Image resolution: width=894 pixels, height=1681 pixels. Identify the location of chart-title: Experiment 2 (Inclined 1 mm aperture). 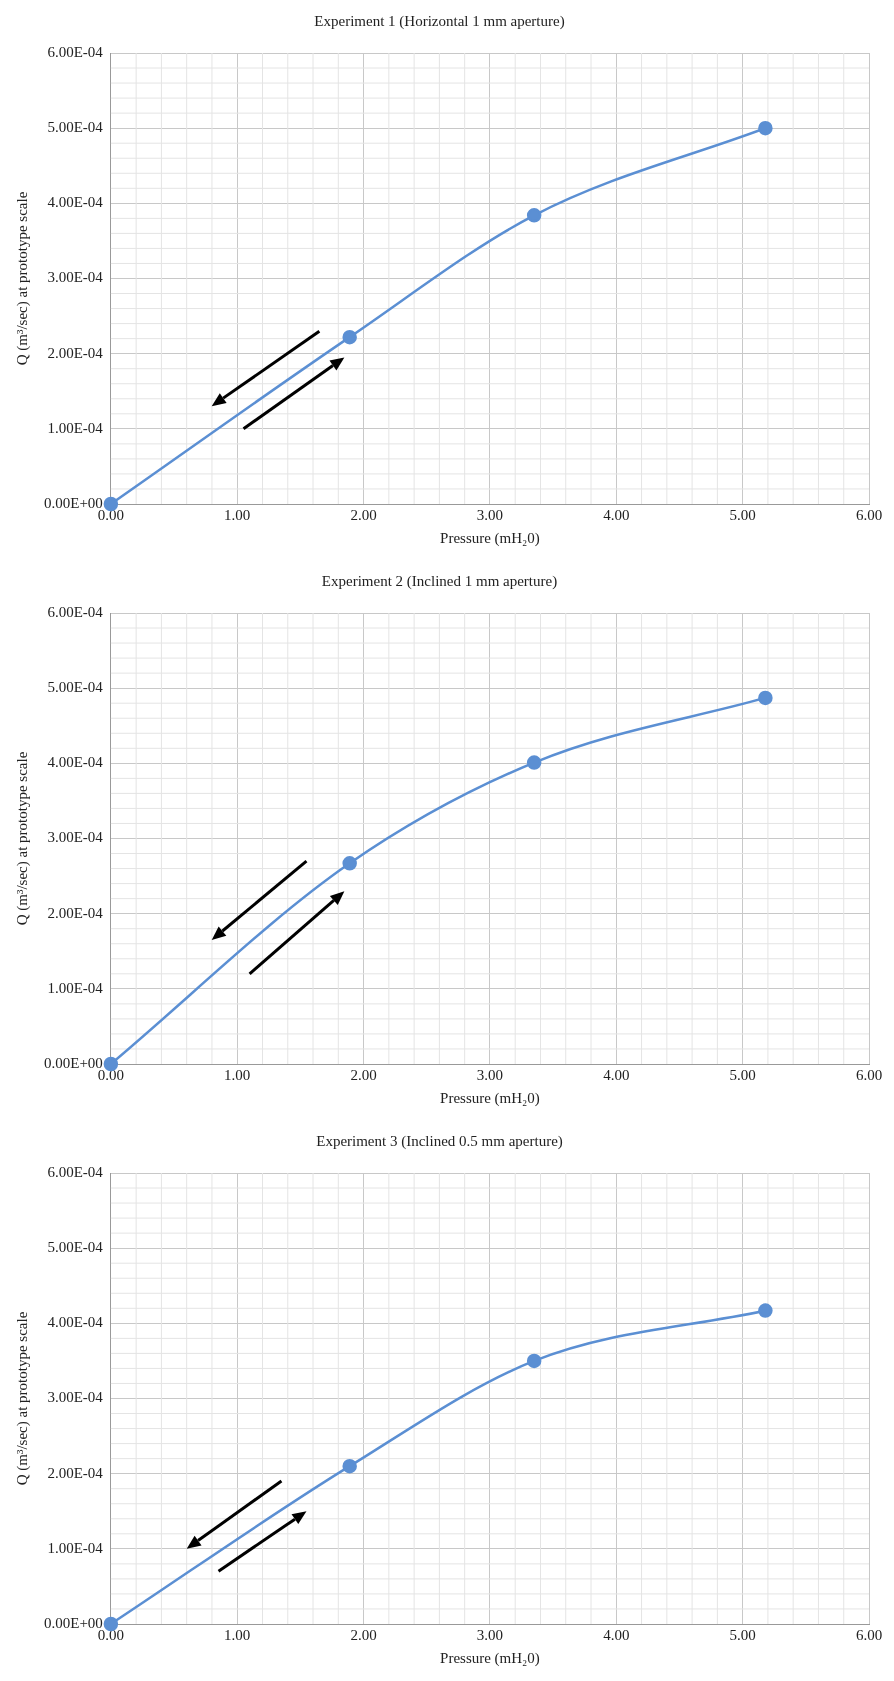
(439, 581).